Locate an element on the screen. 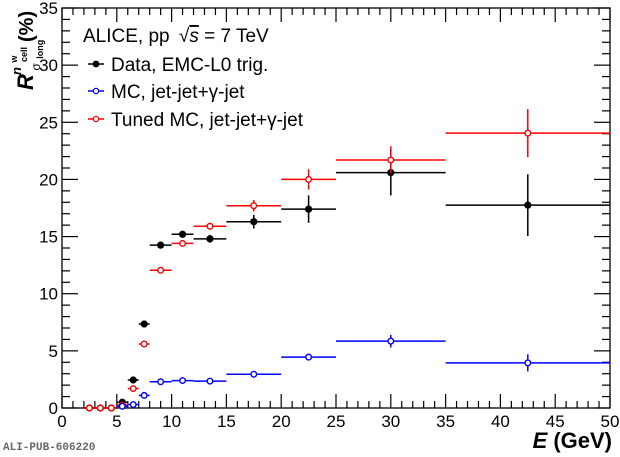 Image resolution: width=620 pixels, height=457 pixels. x-tick-label: 50 is located at coordinates (610, 421).